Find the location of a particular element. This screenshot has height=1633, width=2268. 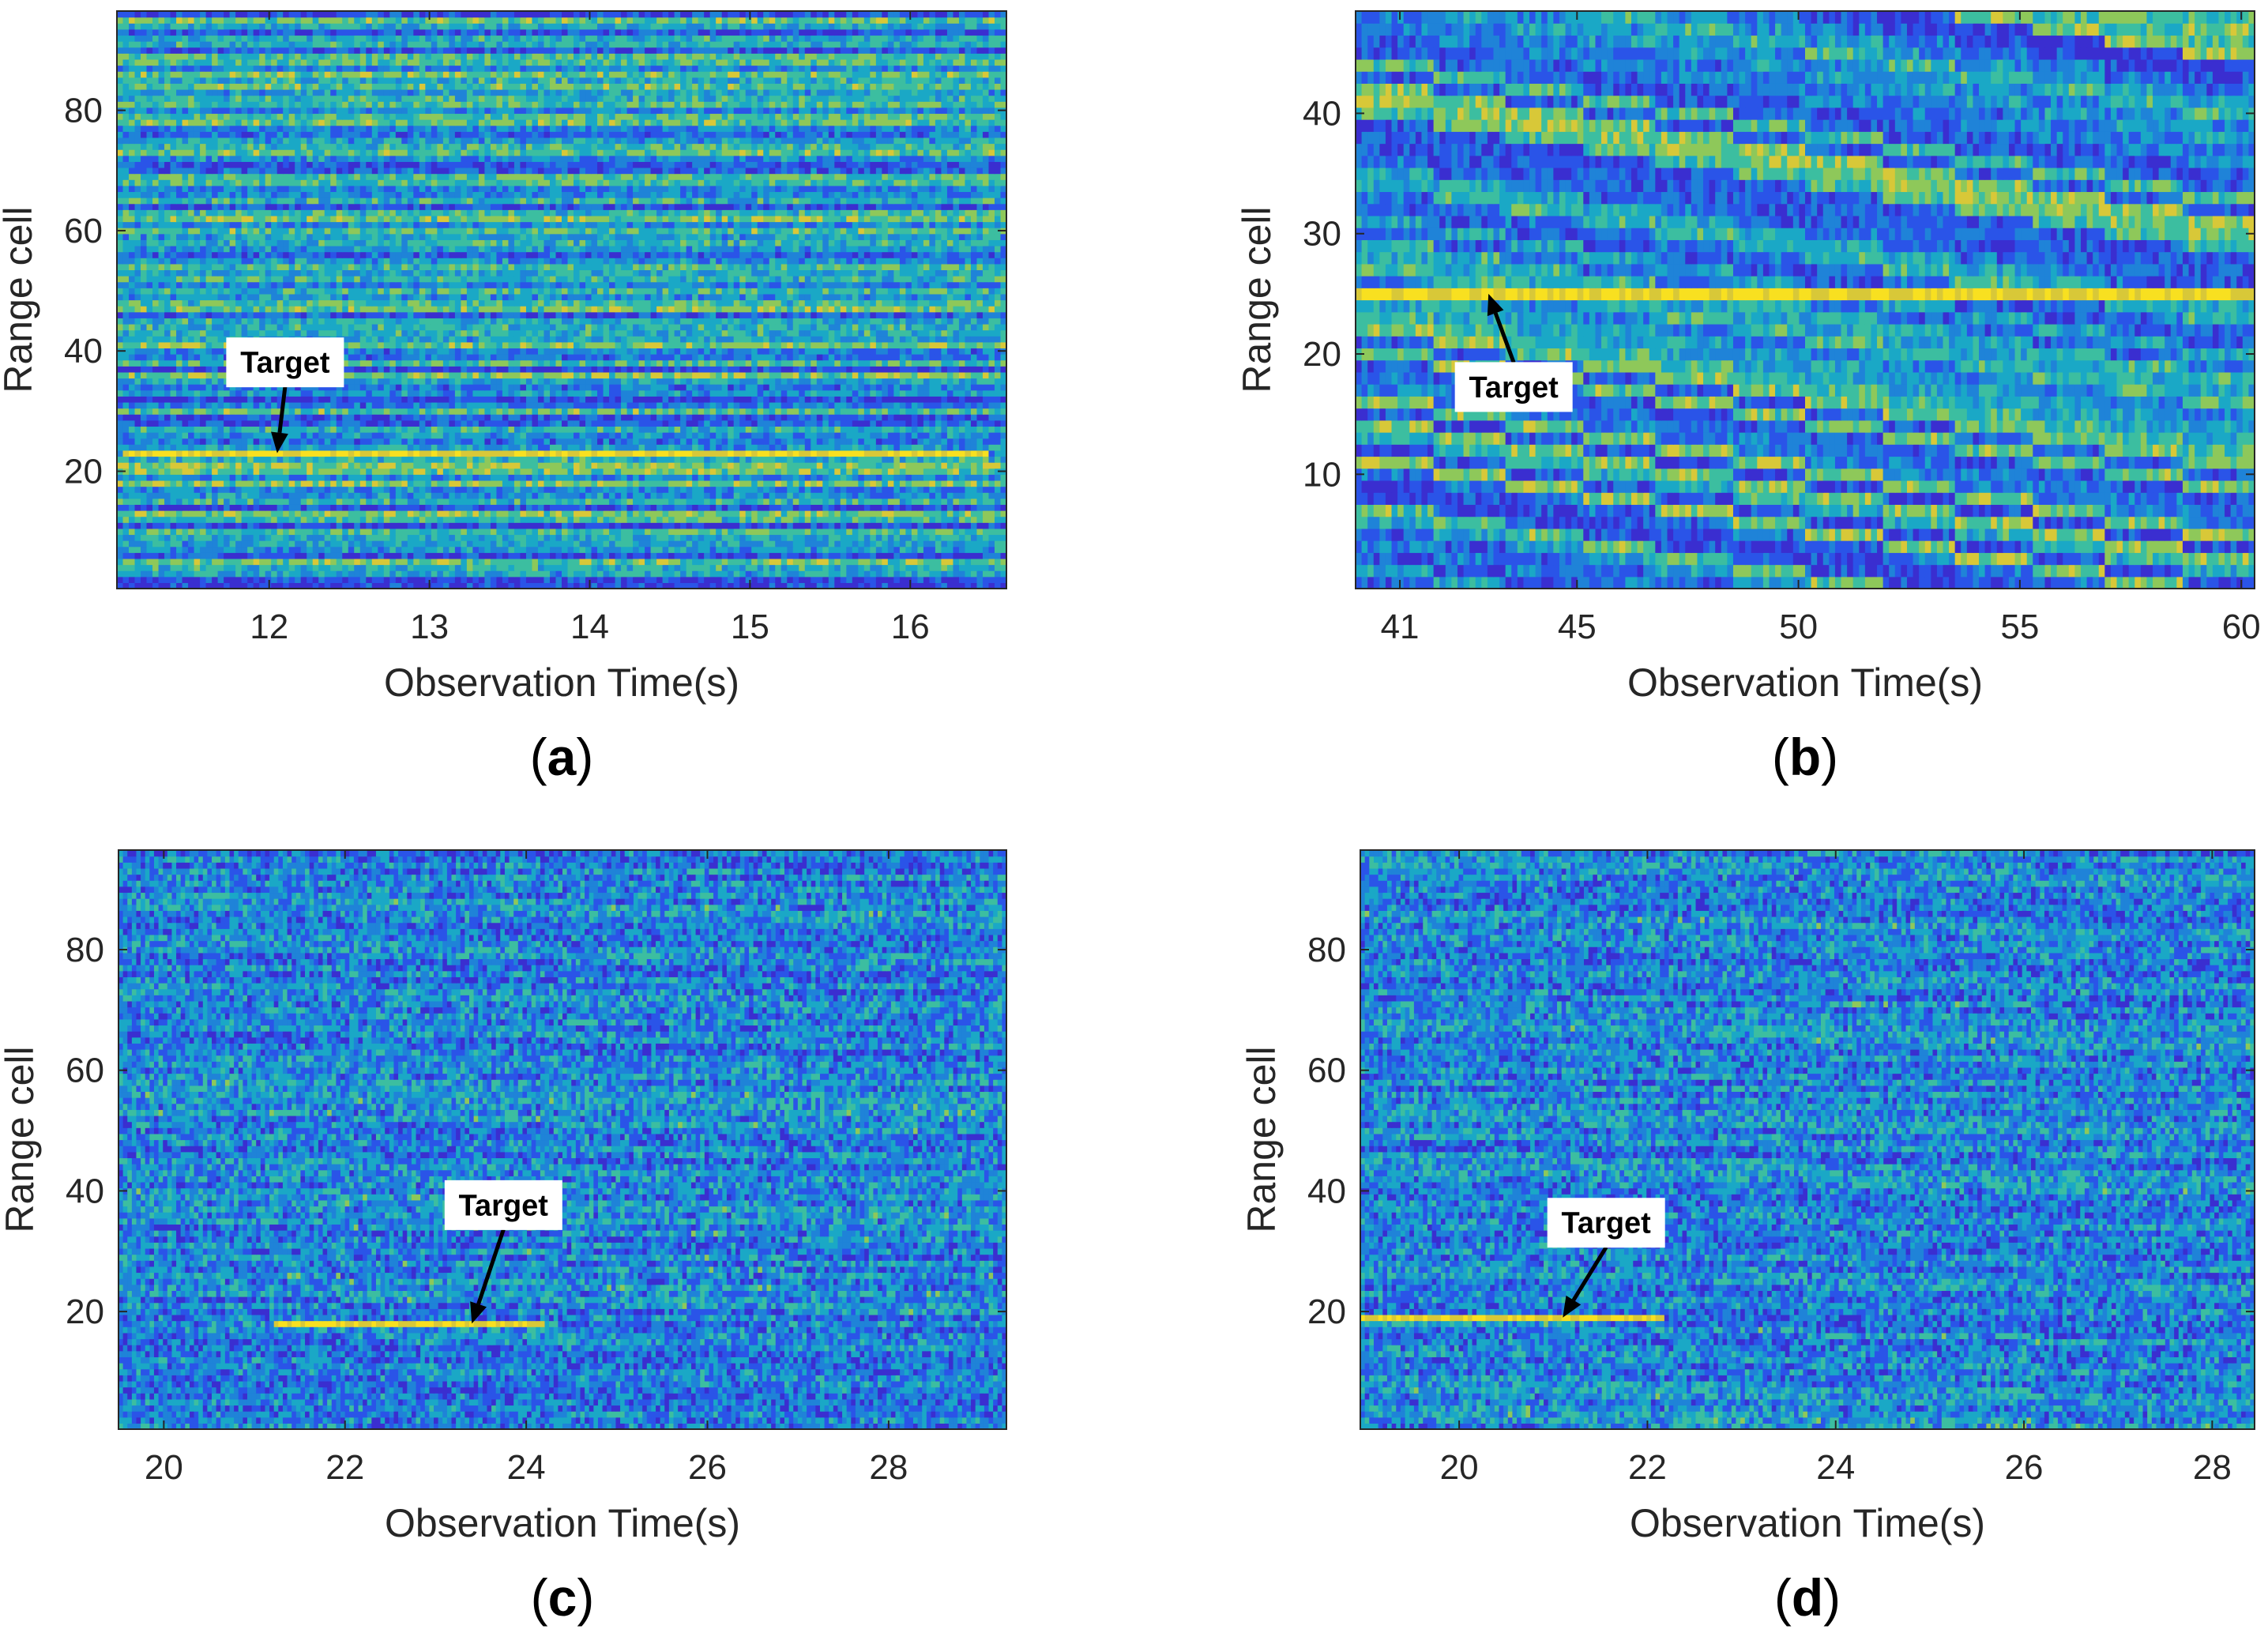

panel-label: (c) is located at coordinates (563, 1597).